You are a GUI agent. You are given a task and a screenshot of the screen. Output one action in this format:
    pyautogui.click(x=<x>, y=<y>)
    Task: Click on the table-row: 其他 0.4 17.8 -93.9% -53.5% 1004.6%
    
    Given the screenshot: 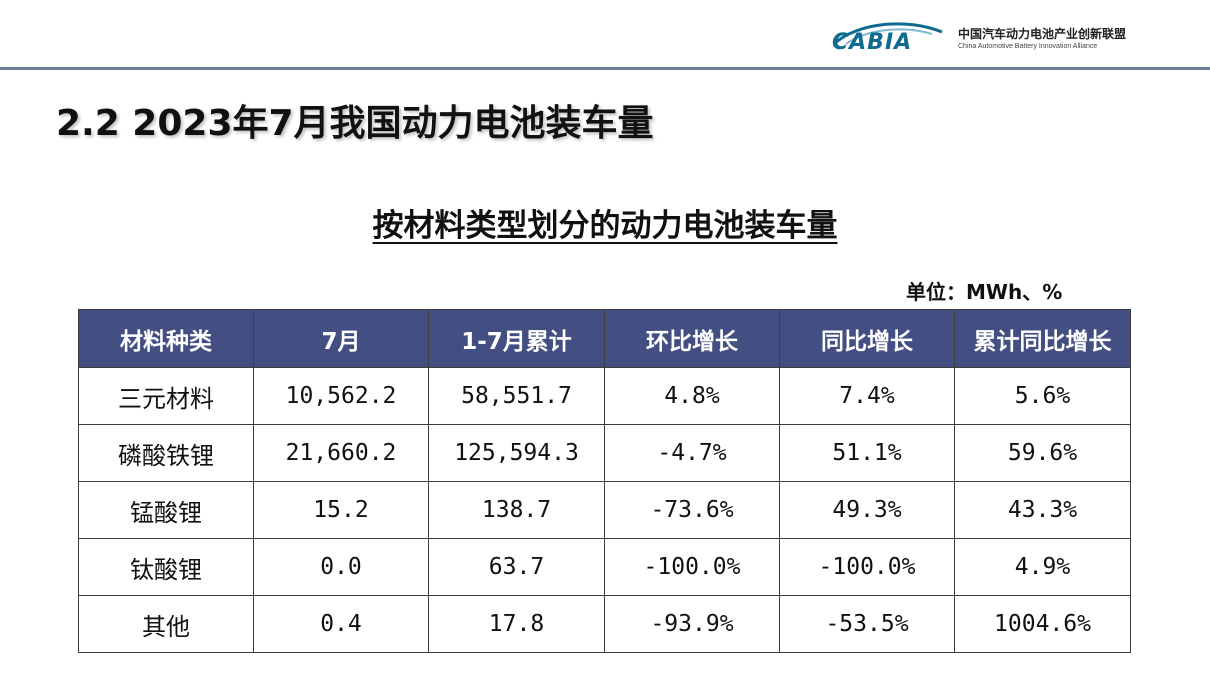 What is the action you would take?
    pyautogui.click(x=604, y=624)
    